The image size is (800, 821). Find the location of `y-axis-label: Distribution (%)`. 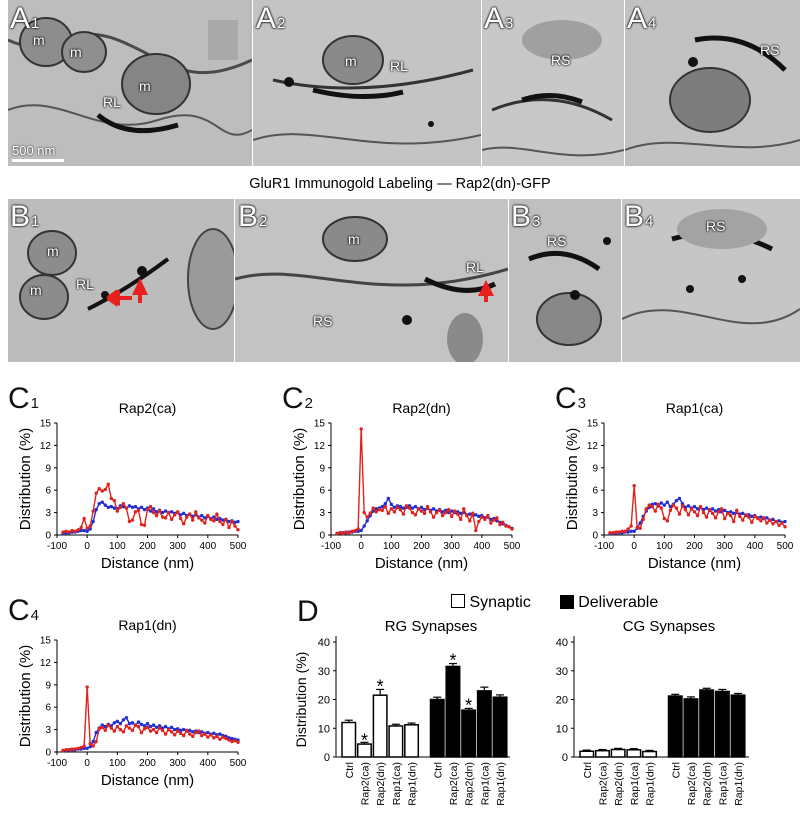

y-axis-label: Distribution (%) is located at coordinates (299, 479).